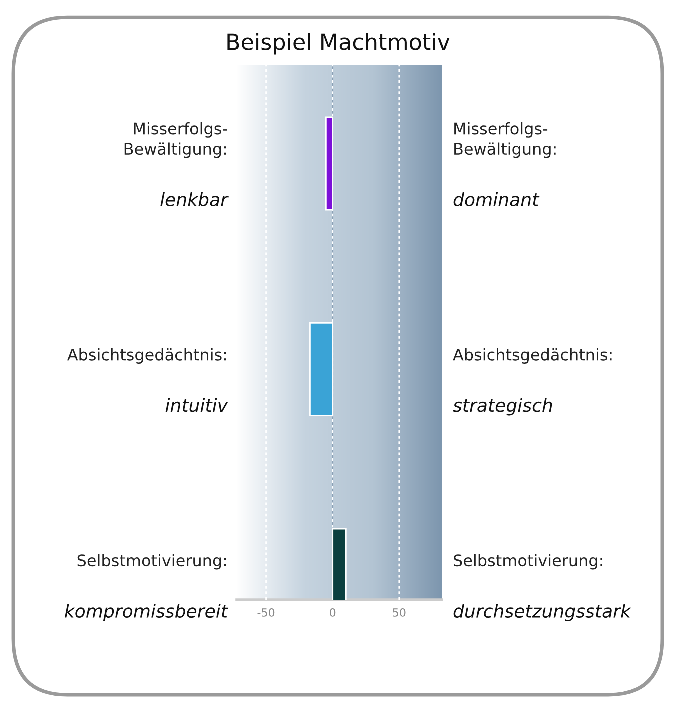 The width and height of the screenshot is (676, 702). I want to click on text: Misserfolgs- Bewältigung: dominant, so click(505, 164).